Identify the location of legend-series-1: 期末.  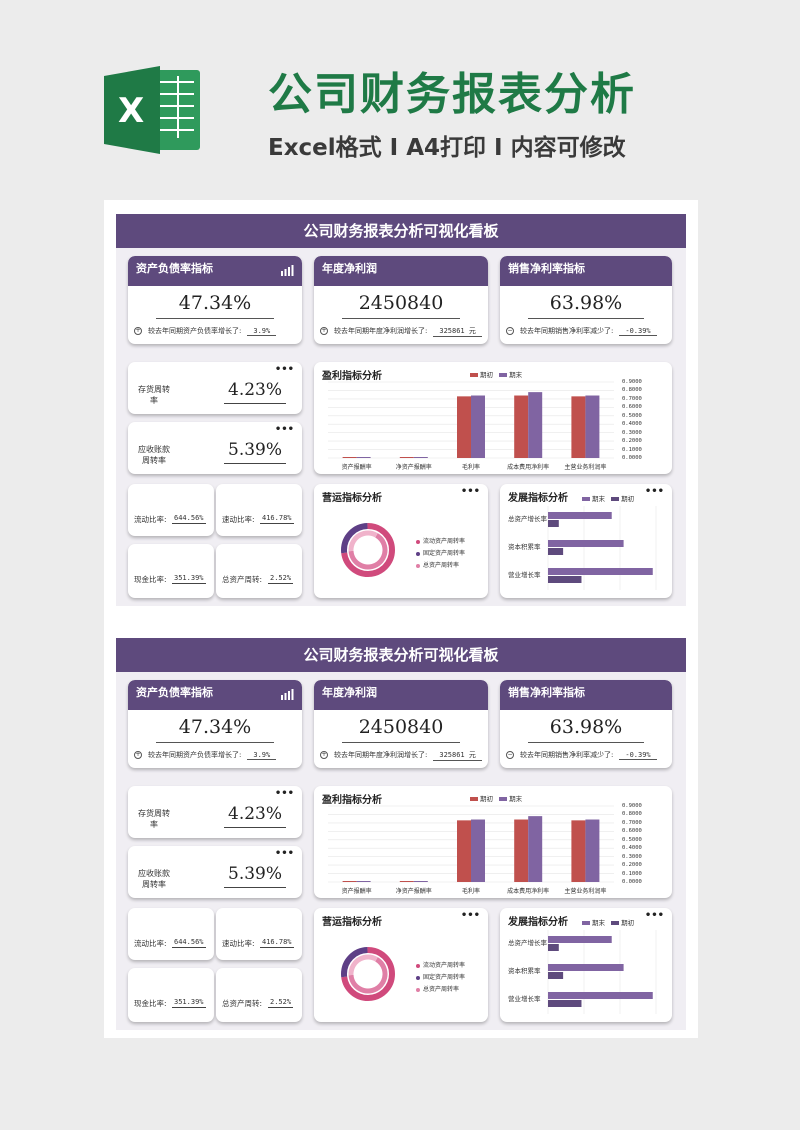
(598, 499).